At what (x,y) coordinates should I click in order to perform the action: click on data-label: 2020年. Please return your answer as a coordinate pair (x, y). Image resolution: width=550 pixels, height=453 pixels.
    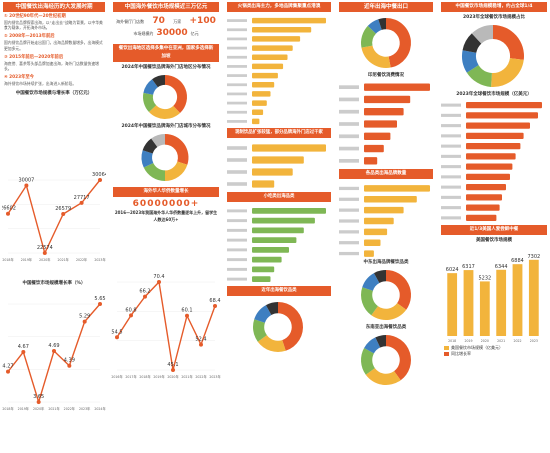
    Looking at the image, I should click on (173, 376).